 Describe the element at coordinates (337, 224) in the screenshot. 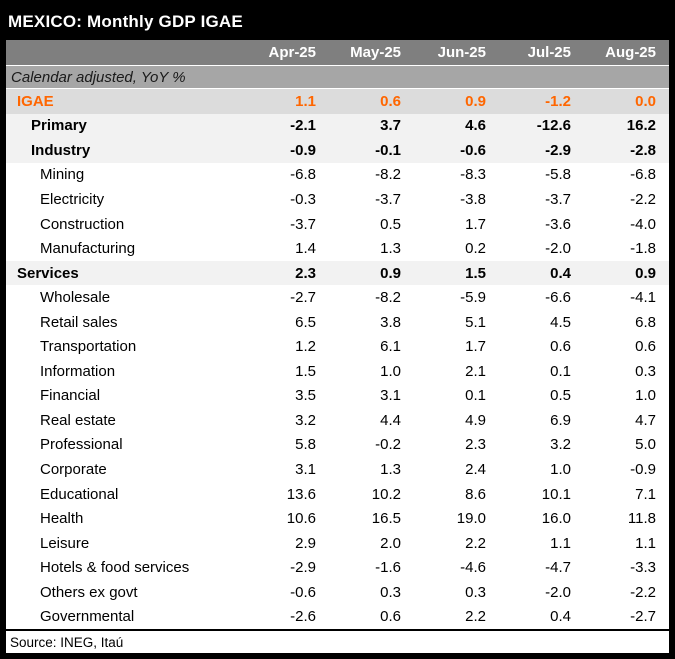

I see `table-row: Construction -3.7 0.5 1.7 -3.6 -4.0` at that location.